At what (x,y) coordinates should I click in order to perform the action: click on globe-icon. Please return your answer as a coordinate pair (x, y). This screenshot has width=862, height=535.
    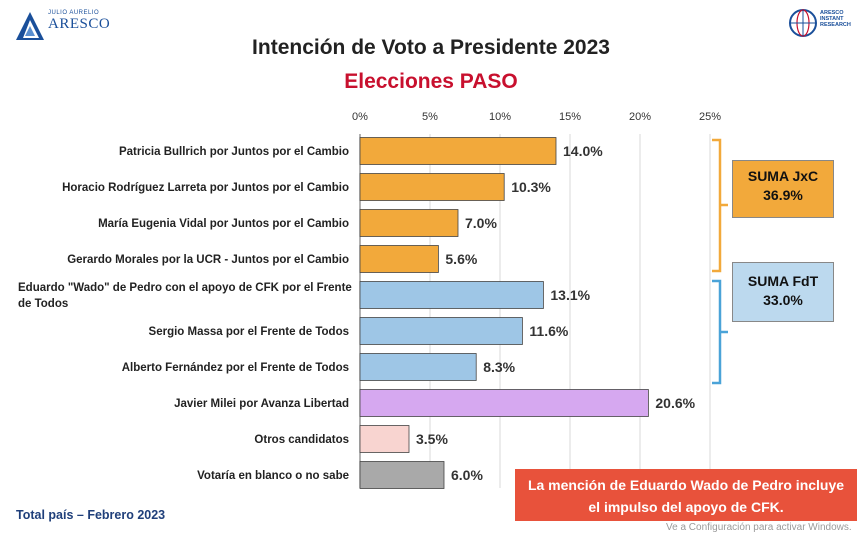
    Looking at the image, I should click on (803, 23).